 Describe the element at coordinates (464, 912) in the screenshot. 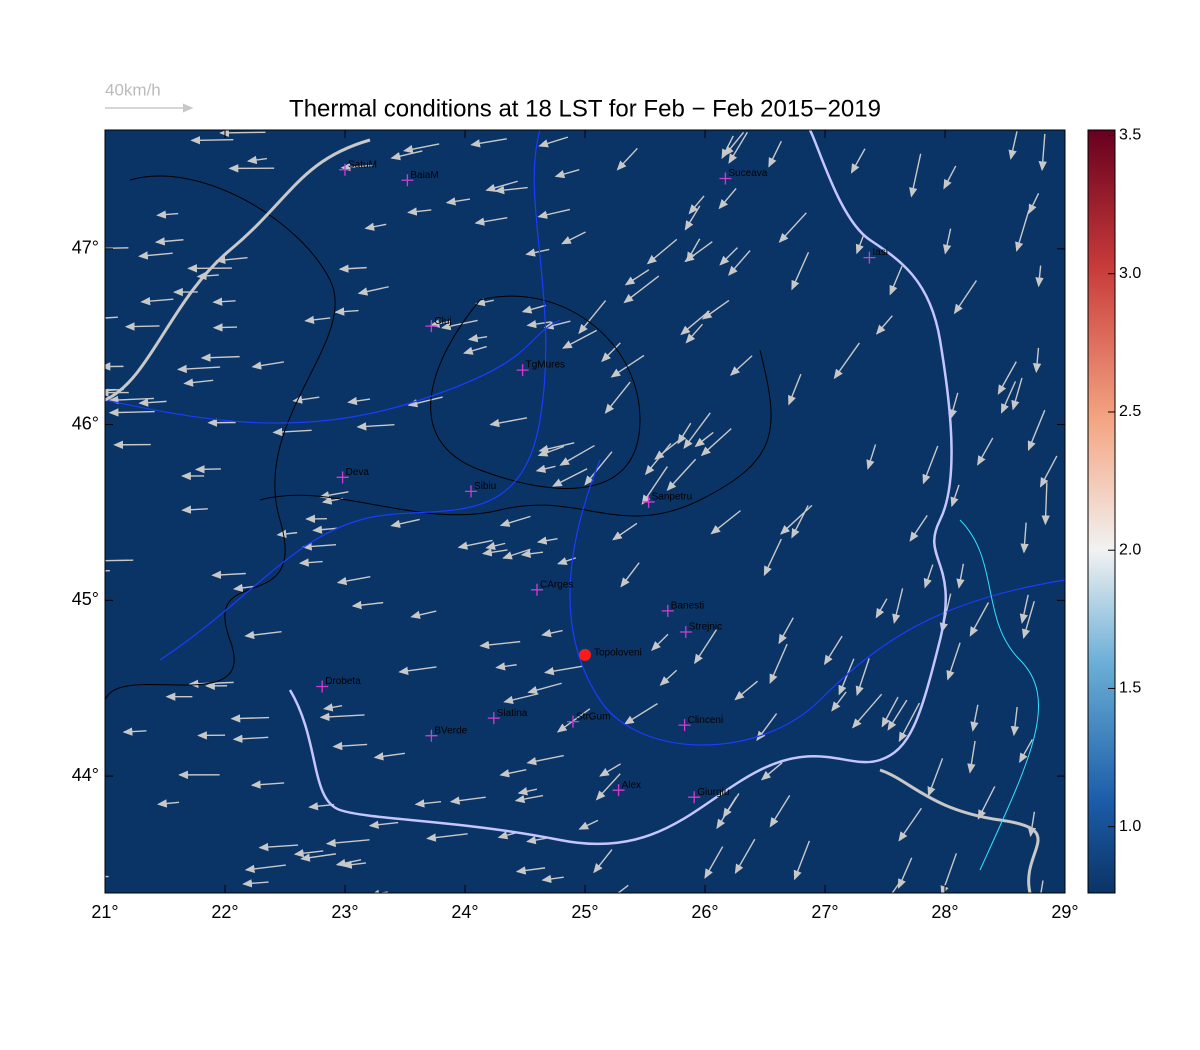

I see `x-tick-label: 24°` at that location.